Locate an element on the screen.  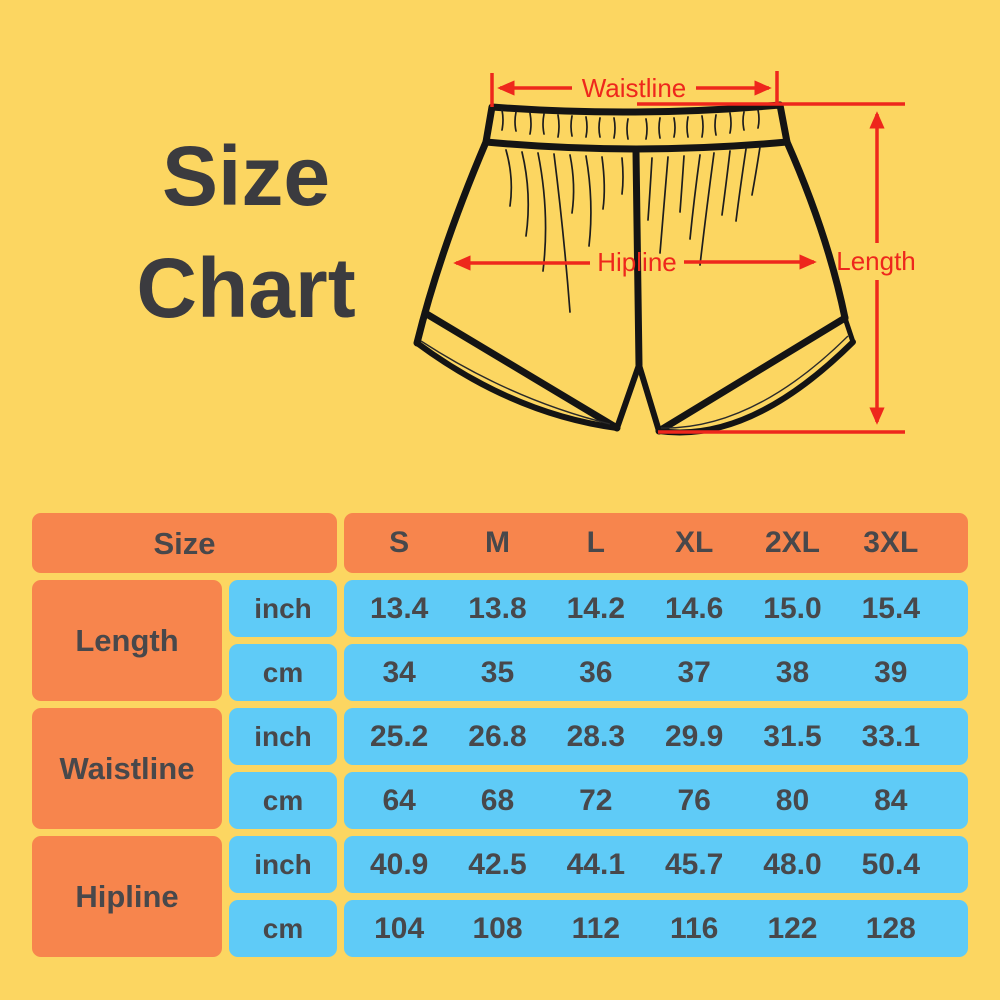
size-column-header: M is located at coordinates (497, 542).